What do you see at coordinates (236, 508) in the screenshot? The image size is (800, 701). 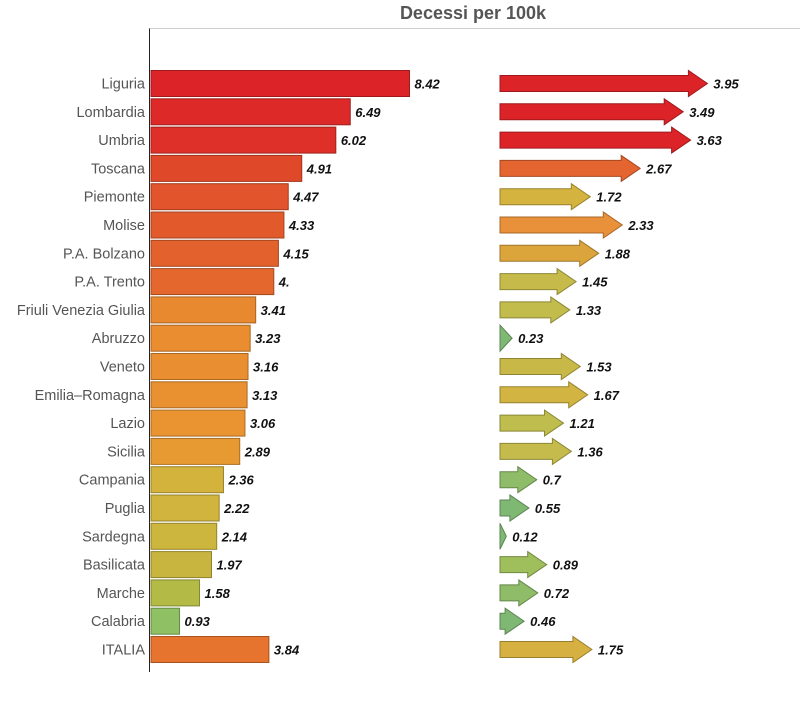 I see `bar-value-label: 2.22` at bounding box center [236, 508].